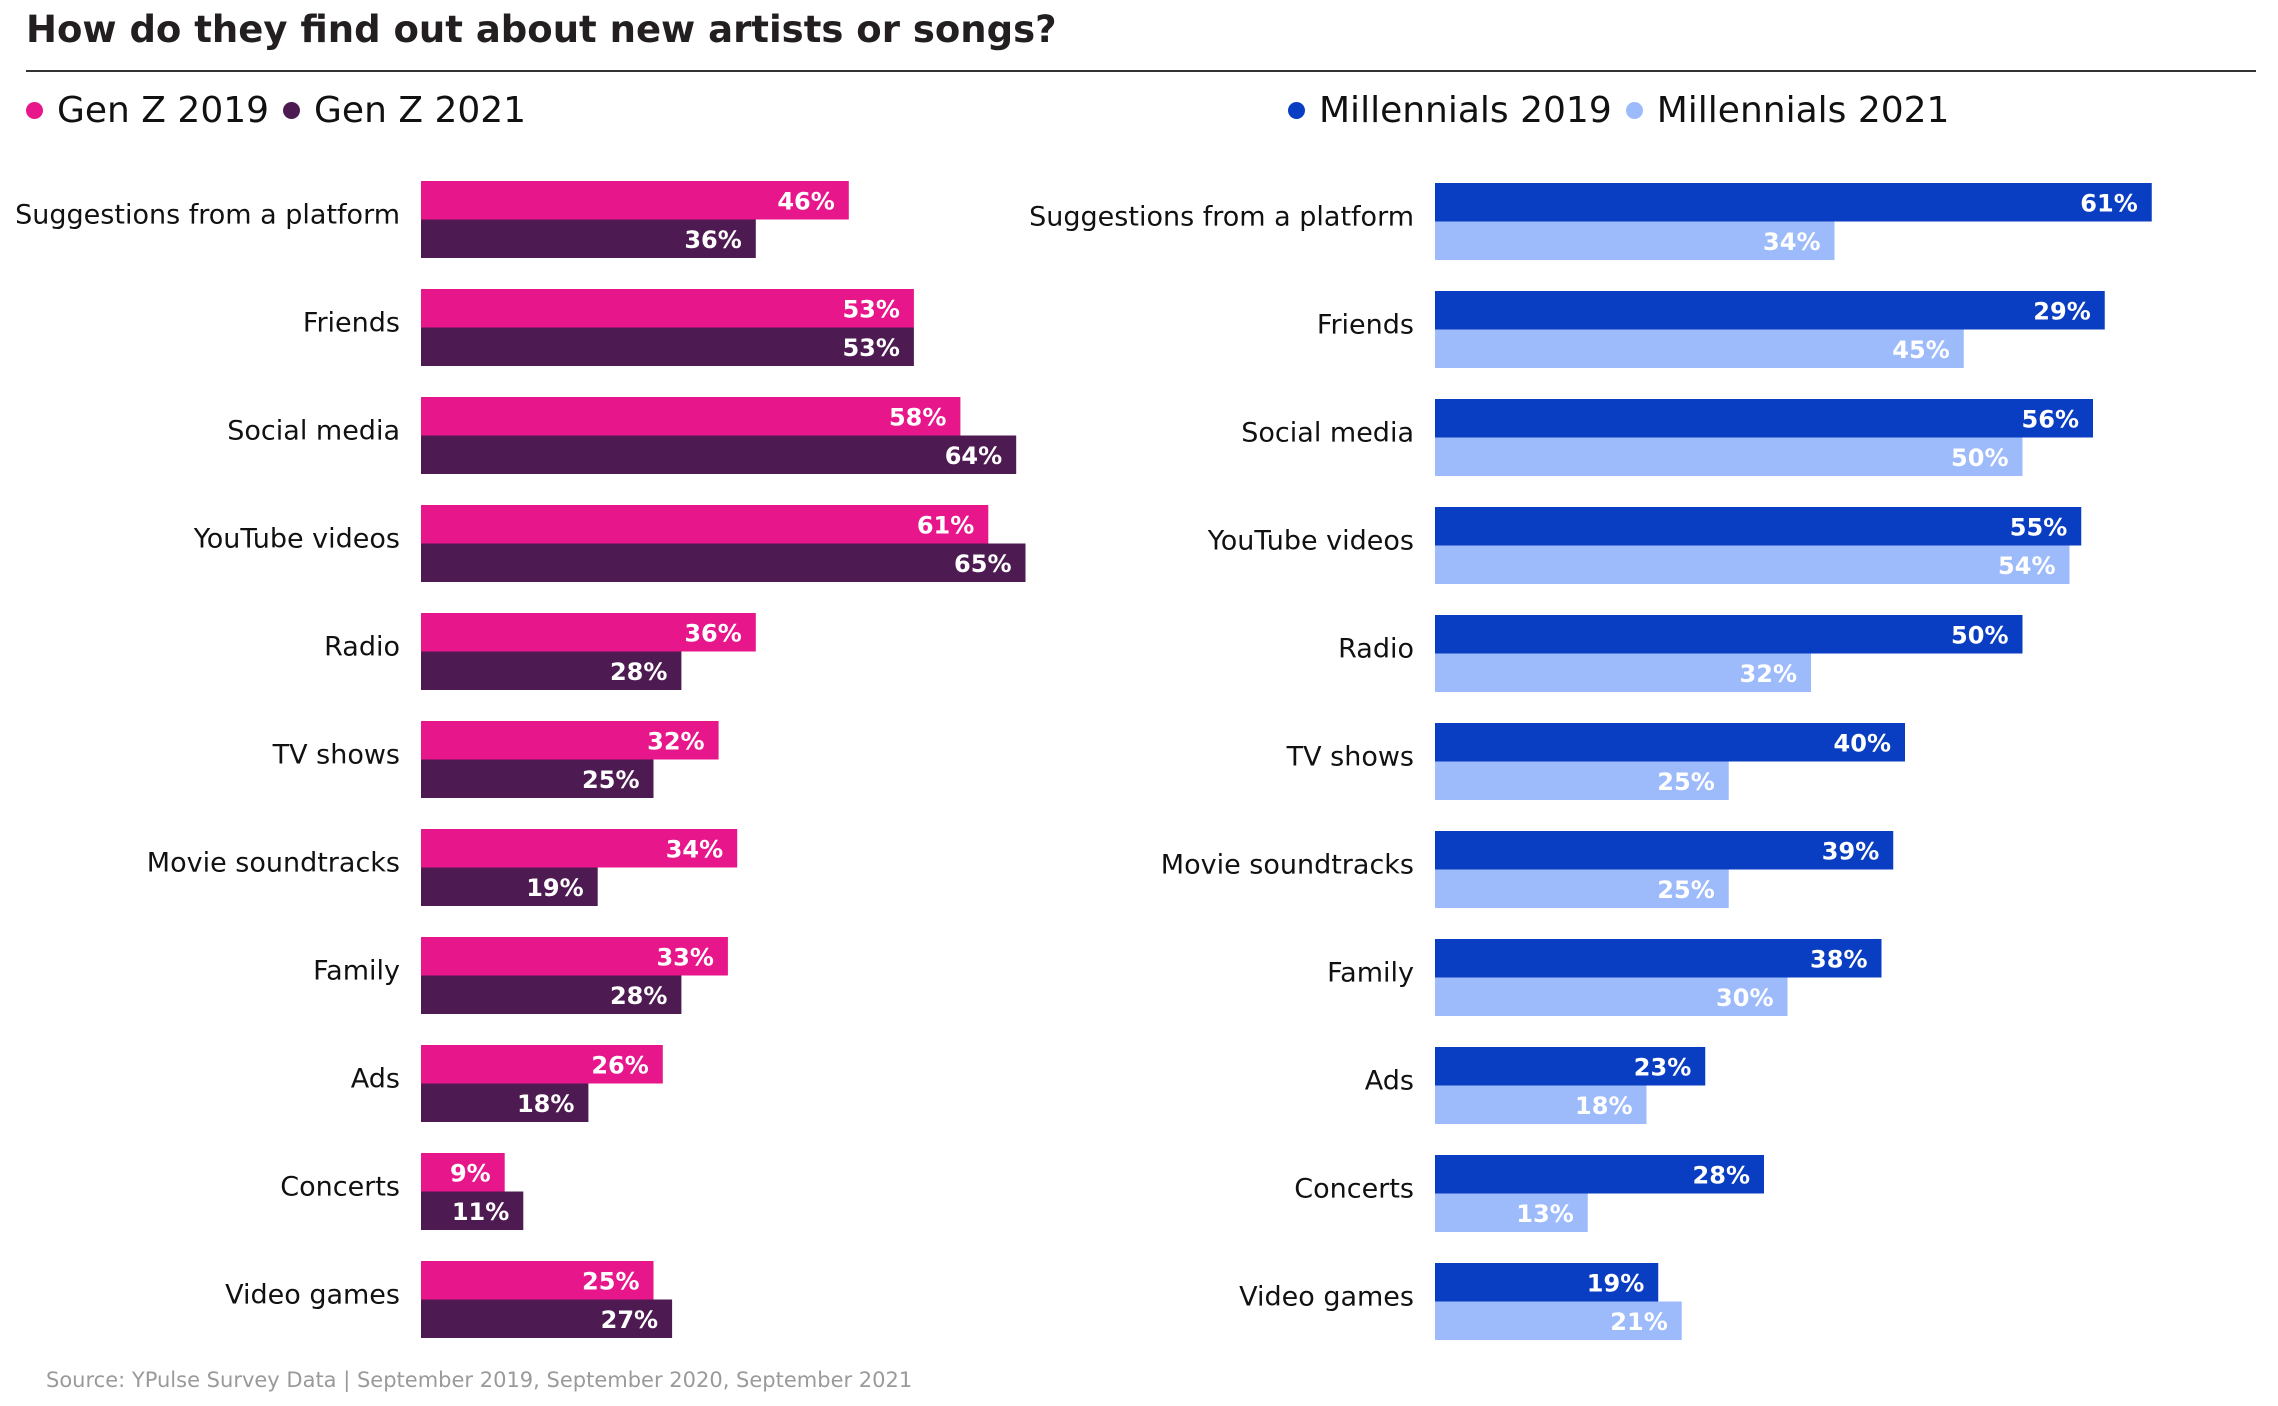 This screenshot has width=2278, height=1406. I want to click on bar-millennials-2019-youtube-videos, so click(1758, 526).